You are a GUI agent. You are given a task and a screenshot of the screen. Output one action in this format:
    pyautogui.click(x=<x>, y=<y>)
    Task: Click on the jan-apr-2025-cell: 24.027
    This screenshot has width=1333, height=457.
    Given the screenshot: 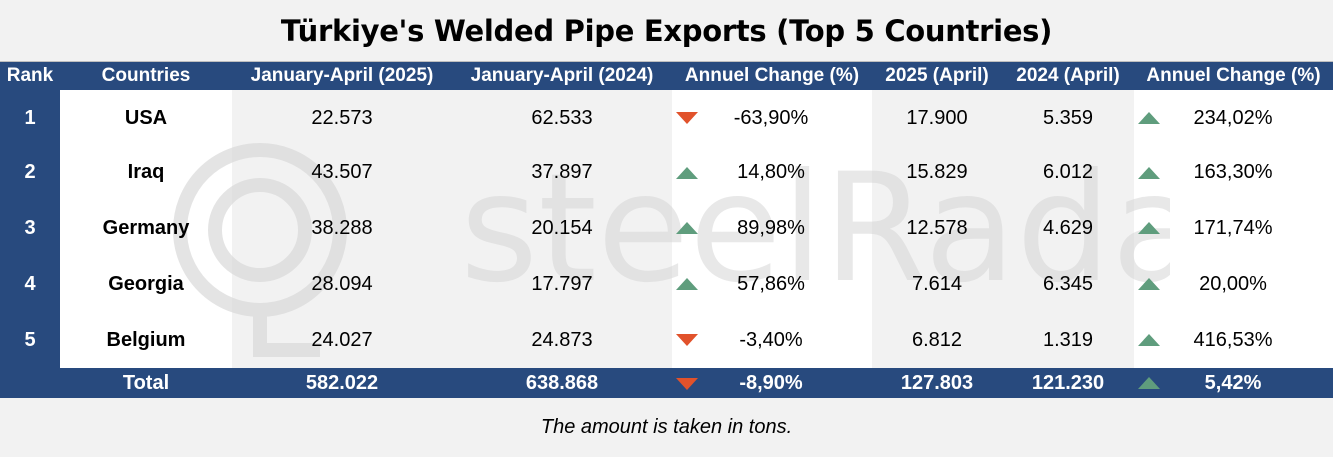 What is the action you would take?
    pyautogui.click(x=342, y=339)
    